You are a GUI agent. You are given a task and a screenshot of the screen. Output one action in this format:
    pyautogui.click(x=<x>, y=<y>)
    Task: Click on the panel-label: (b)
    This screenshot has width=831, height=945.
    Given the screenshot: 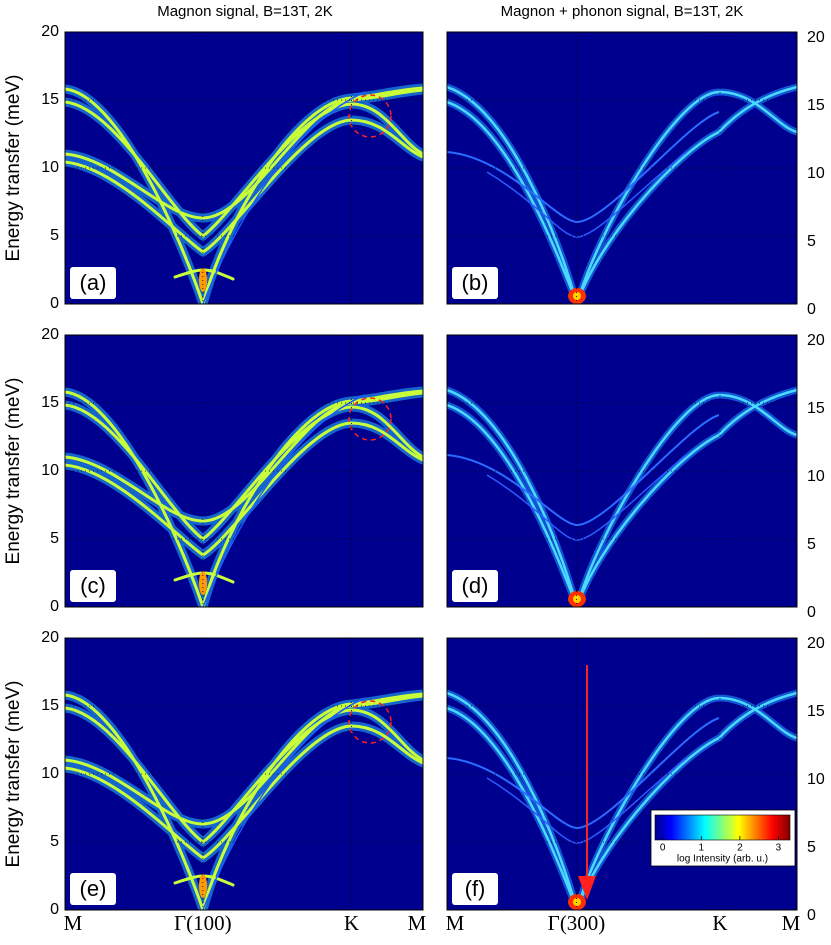 What is the action you would take?
    pyautogui.click(x=475, y=282)
    